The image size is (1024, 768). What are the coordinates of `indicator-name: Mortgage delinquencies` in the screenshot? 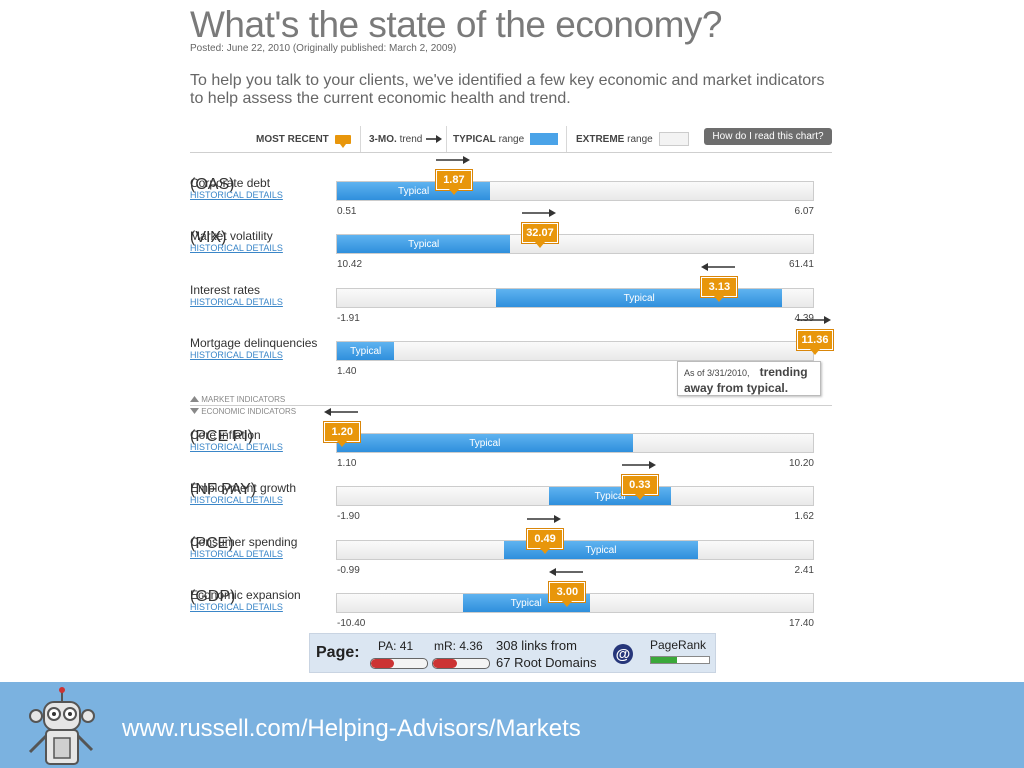 It's located at (254, 343).